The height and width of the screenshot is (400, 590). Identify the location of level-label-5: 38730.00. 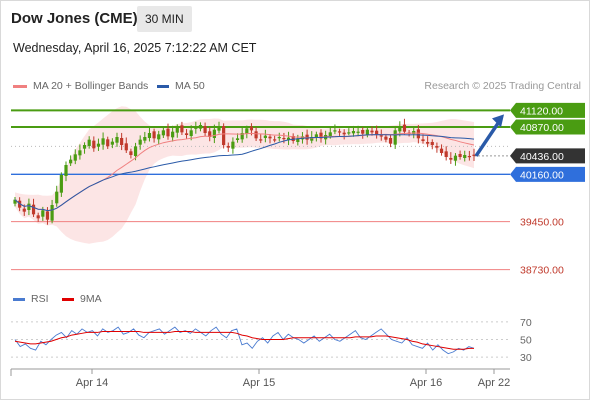
(542, 271).